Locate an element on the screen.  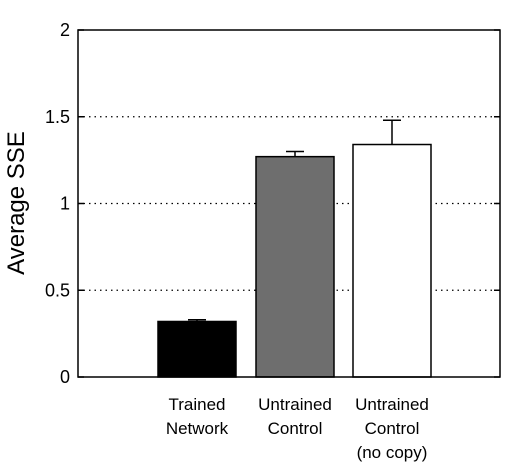
x-category-label: Untrained Control is located at coordinates (295, 416).